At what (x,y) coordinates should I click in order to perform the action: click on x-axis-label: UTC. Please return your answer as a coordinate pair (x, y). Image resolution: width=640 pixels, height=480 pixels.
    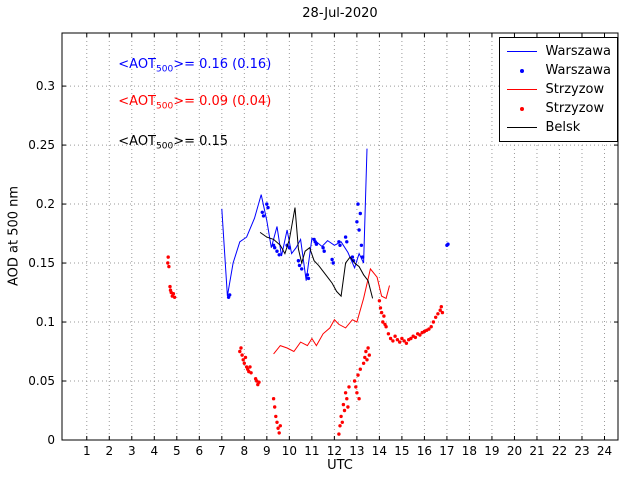
    Looking at the image, I should click on (340, 465).